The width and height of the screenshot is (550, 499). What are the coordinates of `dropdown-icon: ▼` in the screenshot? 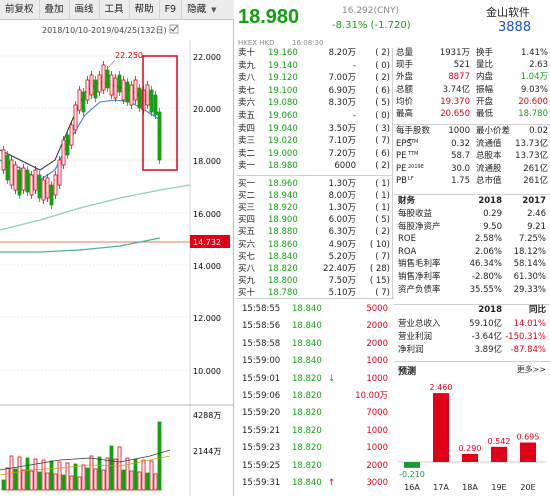 It's located at (214, 9).